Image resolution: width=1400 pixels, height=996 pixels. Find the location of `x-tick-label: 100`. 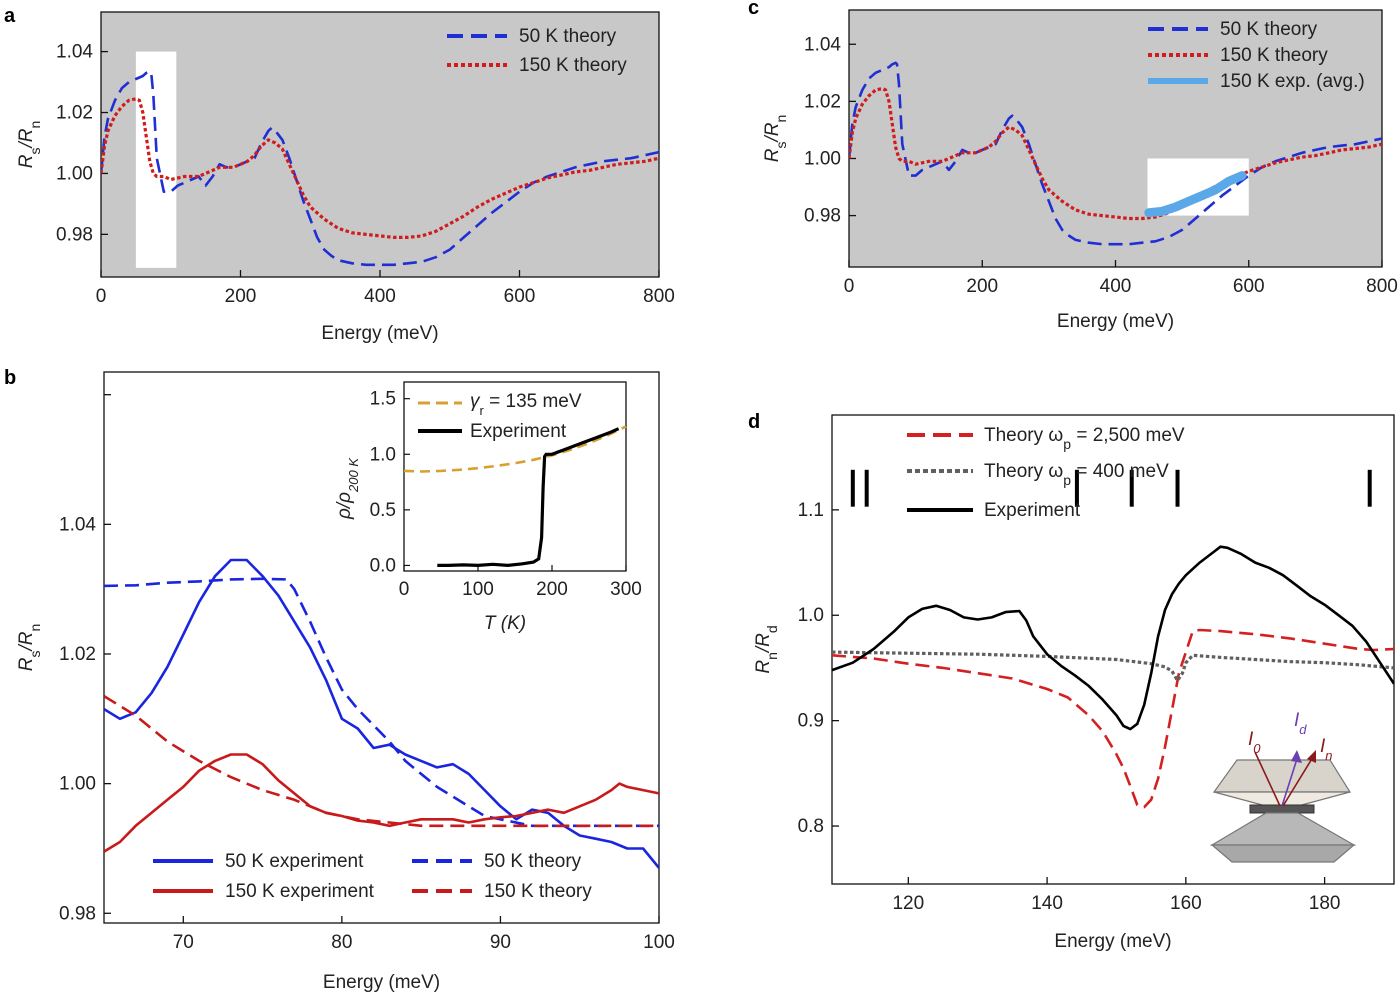

x-tick-label: 100 is located at coordinates (659, 942).